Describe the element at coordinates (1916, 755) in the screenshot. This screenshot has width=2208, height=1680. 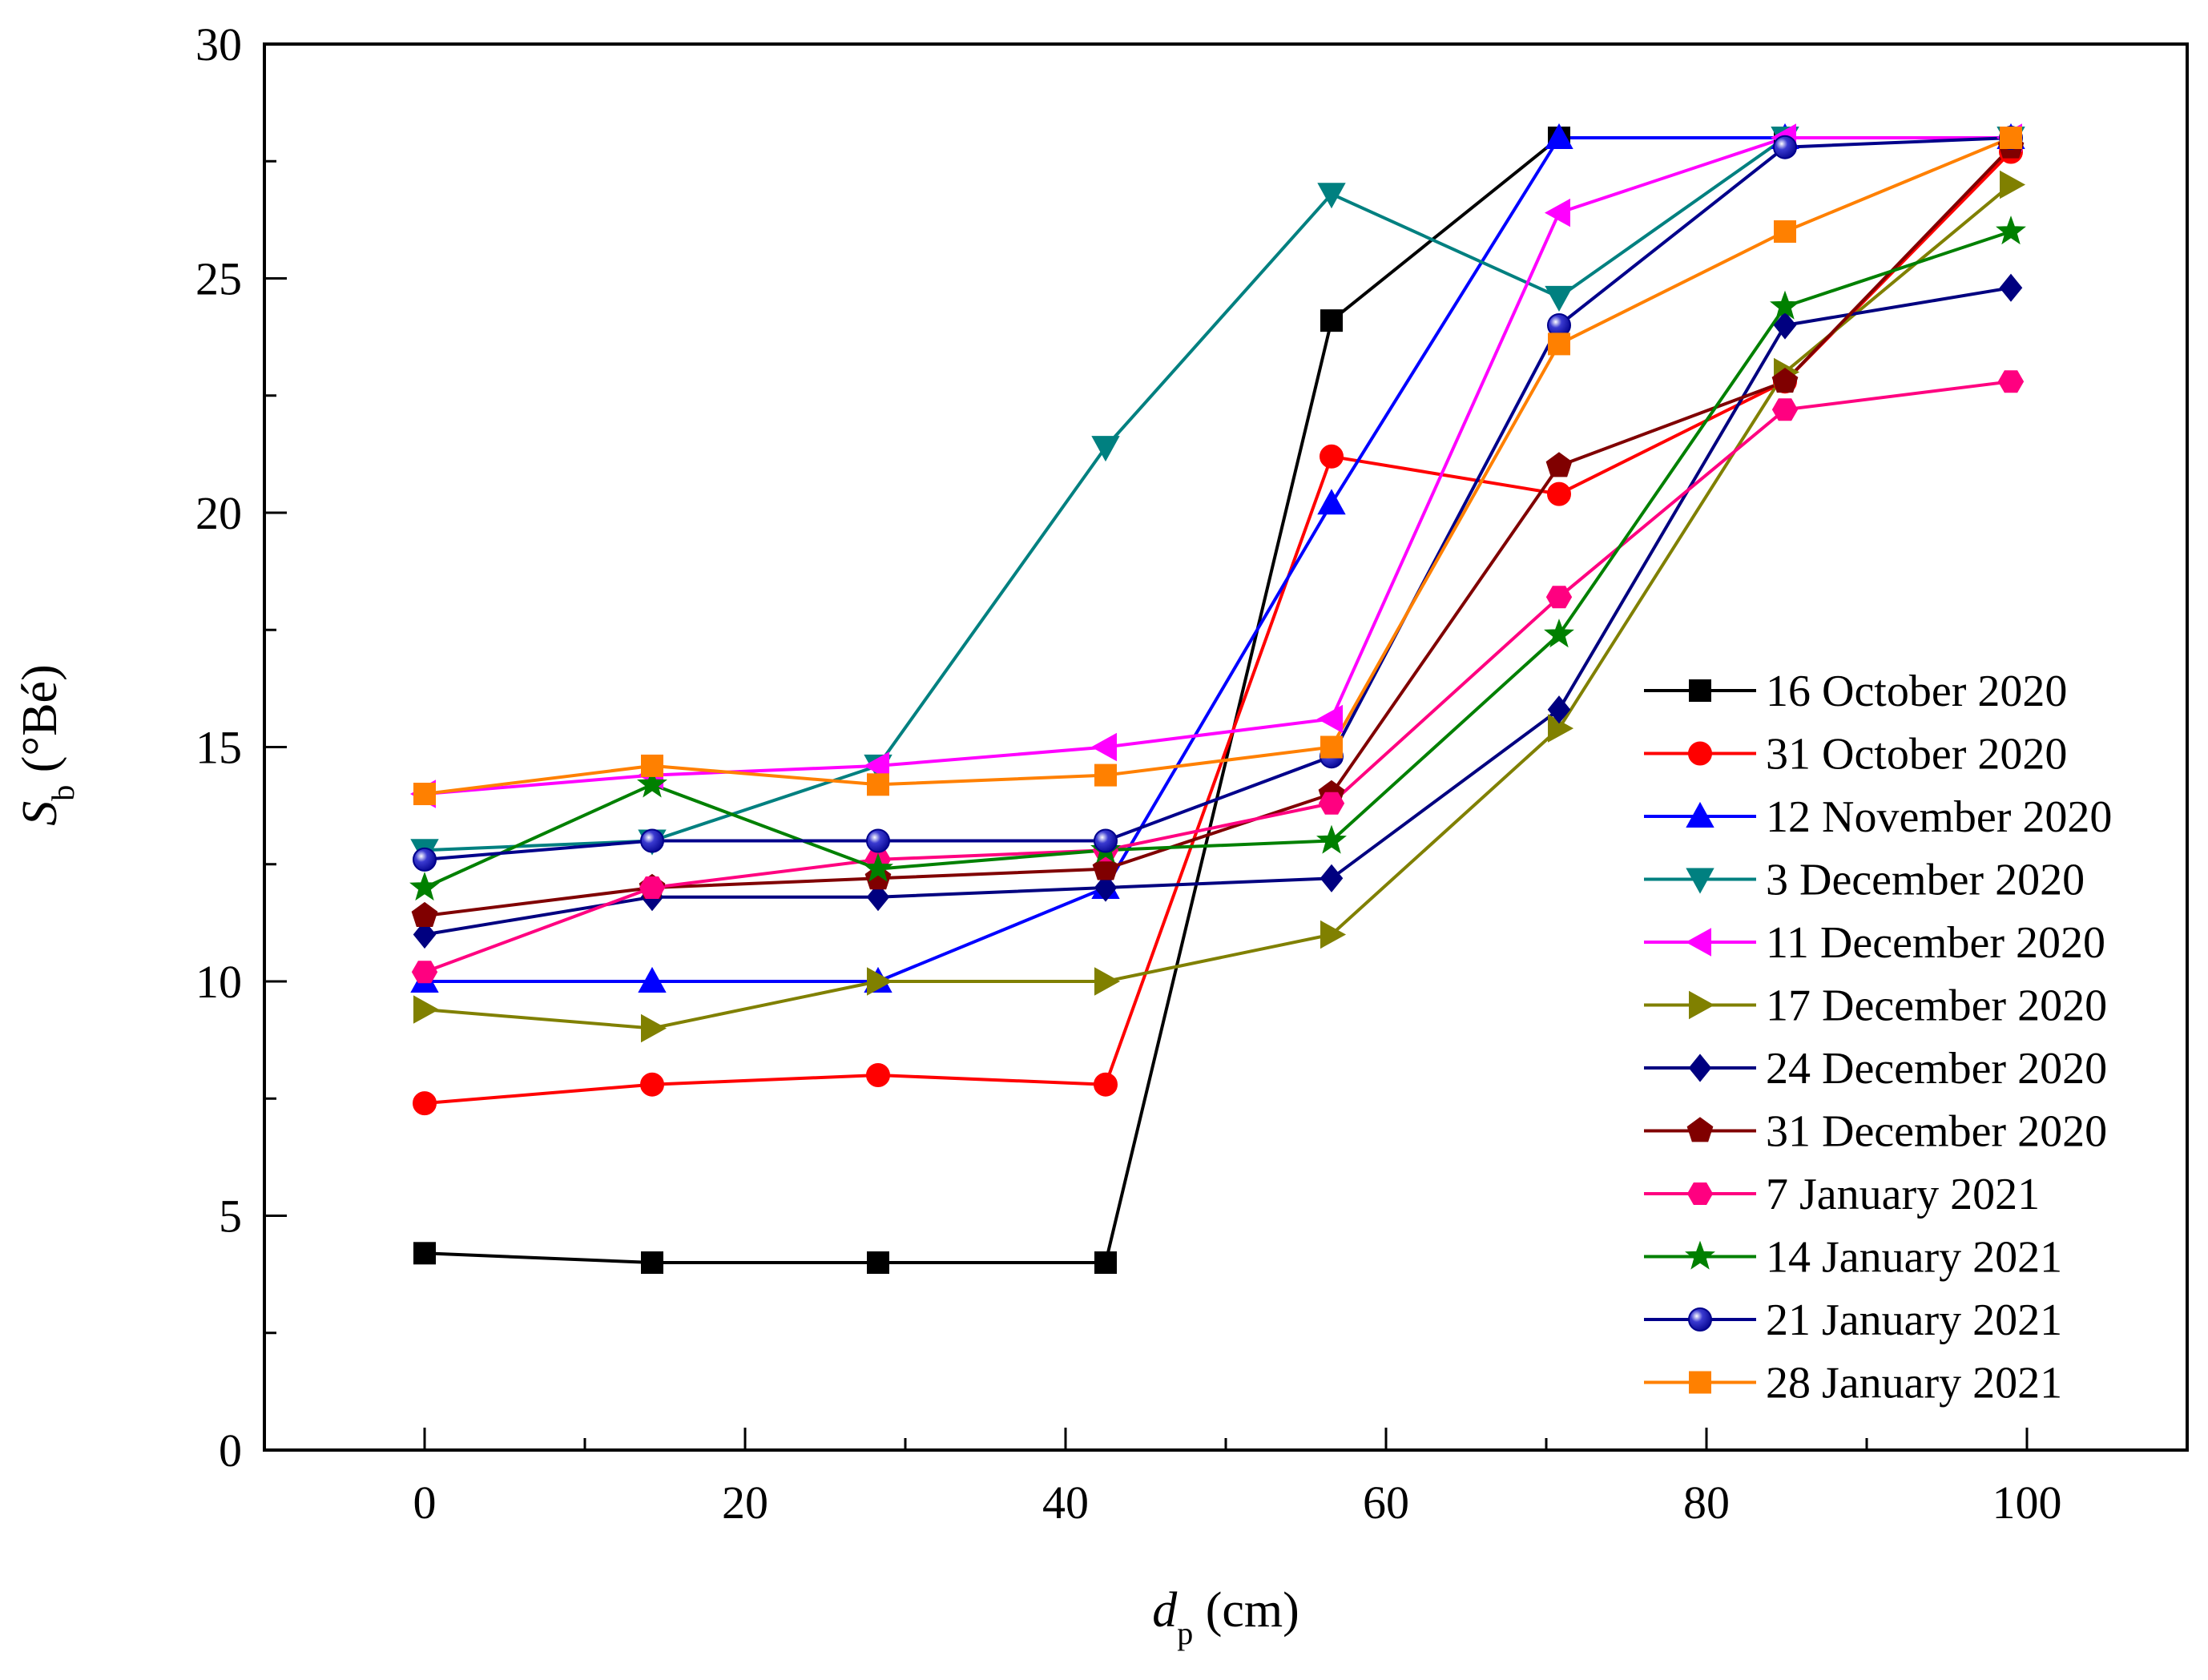
I see `legend-label: 31 October 2020` at that location.